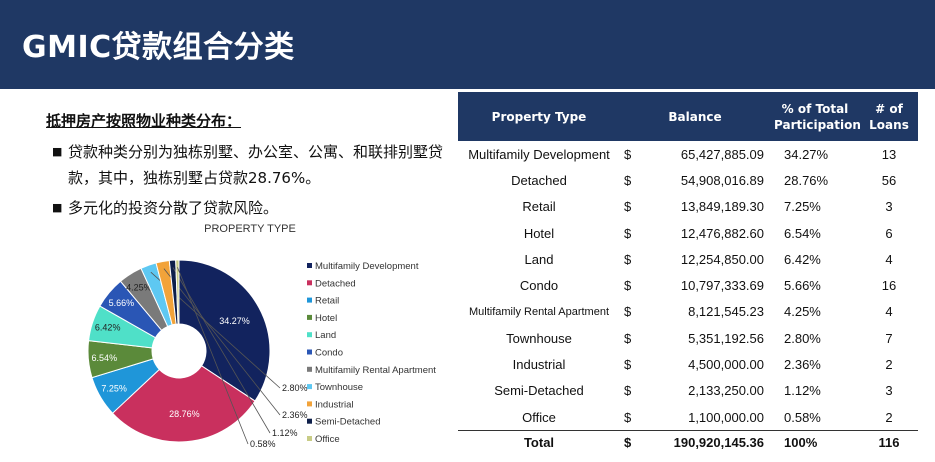 The image size is (935, 462). What do you see at coordinates (889, 417) in the screenshot?
I see `cell-loan-count: 2` at bounding box center [889, 417].